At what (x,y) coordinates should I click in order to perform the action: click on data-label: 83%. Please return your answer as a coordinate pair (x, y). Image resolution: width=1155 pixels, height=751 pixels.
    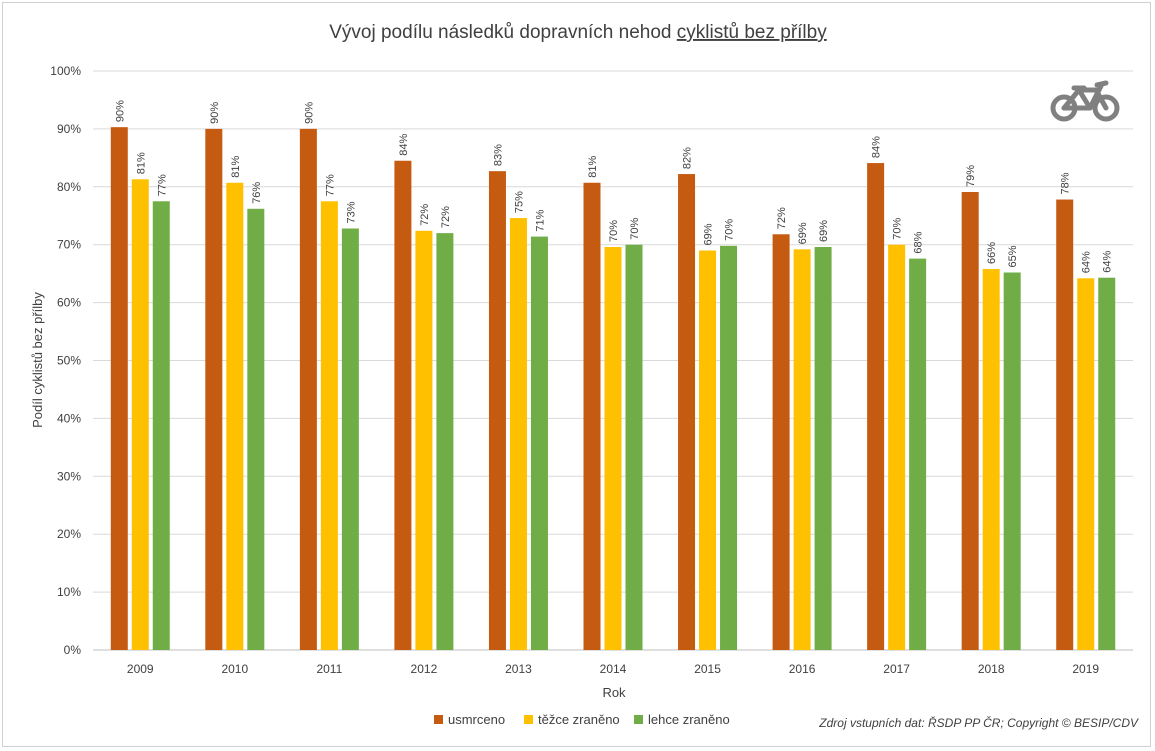
    Looking at the image, I should click on (498, 155).